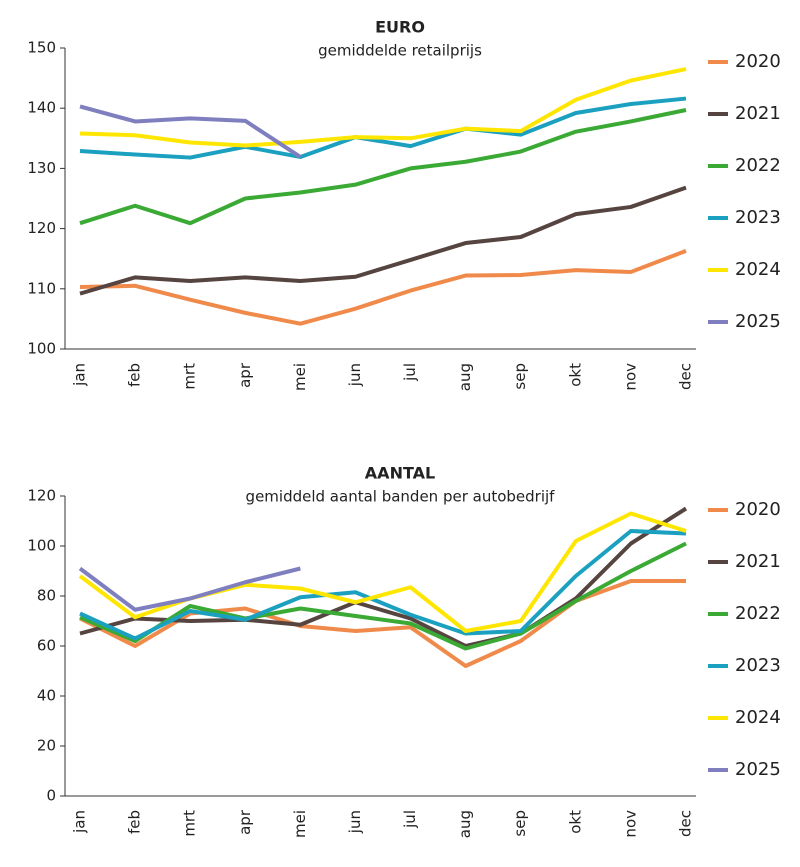 This screenshot has height=867, width=800. Describe the element at coordinates (401, 497) in the screenshot. I see `chart-subtitle: gemiddeld aantal banden per autobedrijf` at that location.